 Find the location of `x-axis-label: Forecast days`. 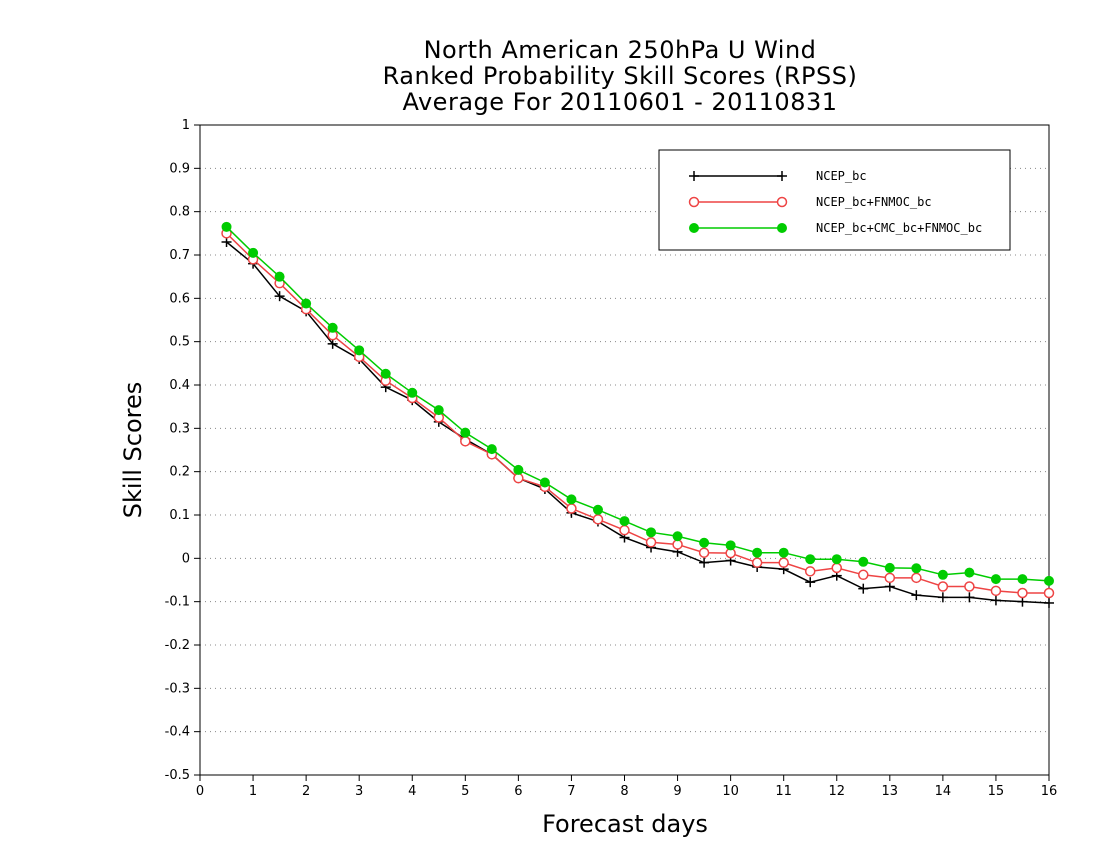

x-axis-label: Forecast days is located at coordinates (625, 824).